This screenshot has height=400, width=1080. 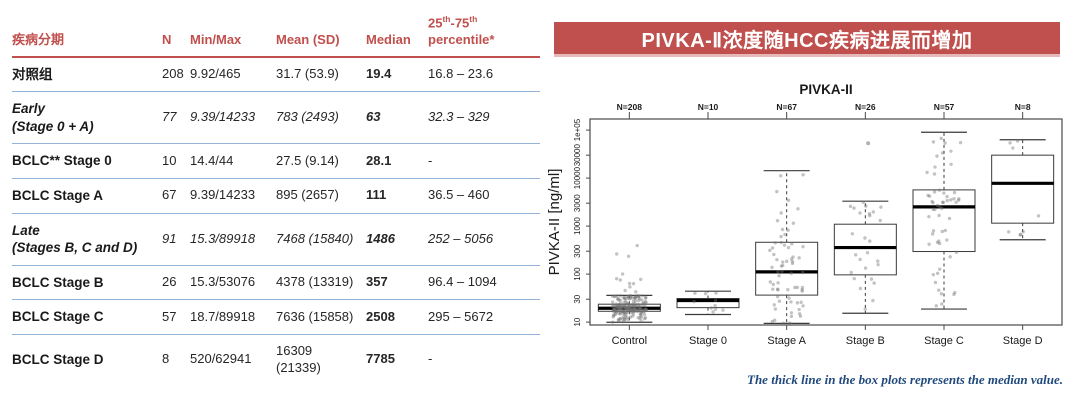 I want to click on n-label: N=67, so click(x=786, y=107).